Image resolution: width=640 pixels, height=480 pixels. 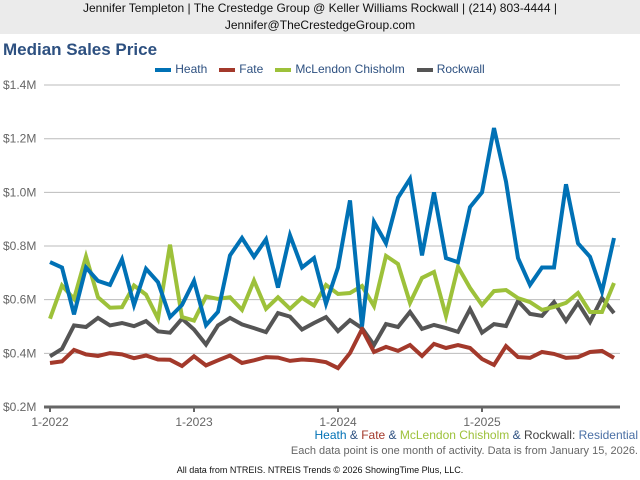 What do you see at coordinates (19, 407) in the screenshot?
I see `y-tick-label: $0.2M` at bounding box center [19, 407].